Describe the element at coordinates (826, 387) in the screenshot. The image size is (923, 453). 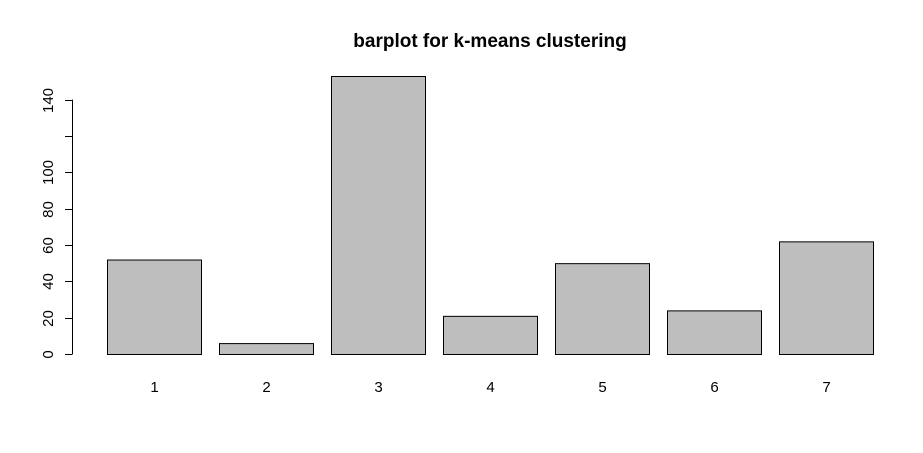
I see `x-tick-label-7: 7` at that location.